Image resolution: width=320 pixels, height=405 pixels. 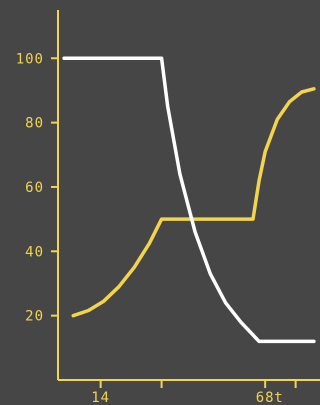 I want to click on y-tick-label-0: 20, so click(x=34, y=317).